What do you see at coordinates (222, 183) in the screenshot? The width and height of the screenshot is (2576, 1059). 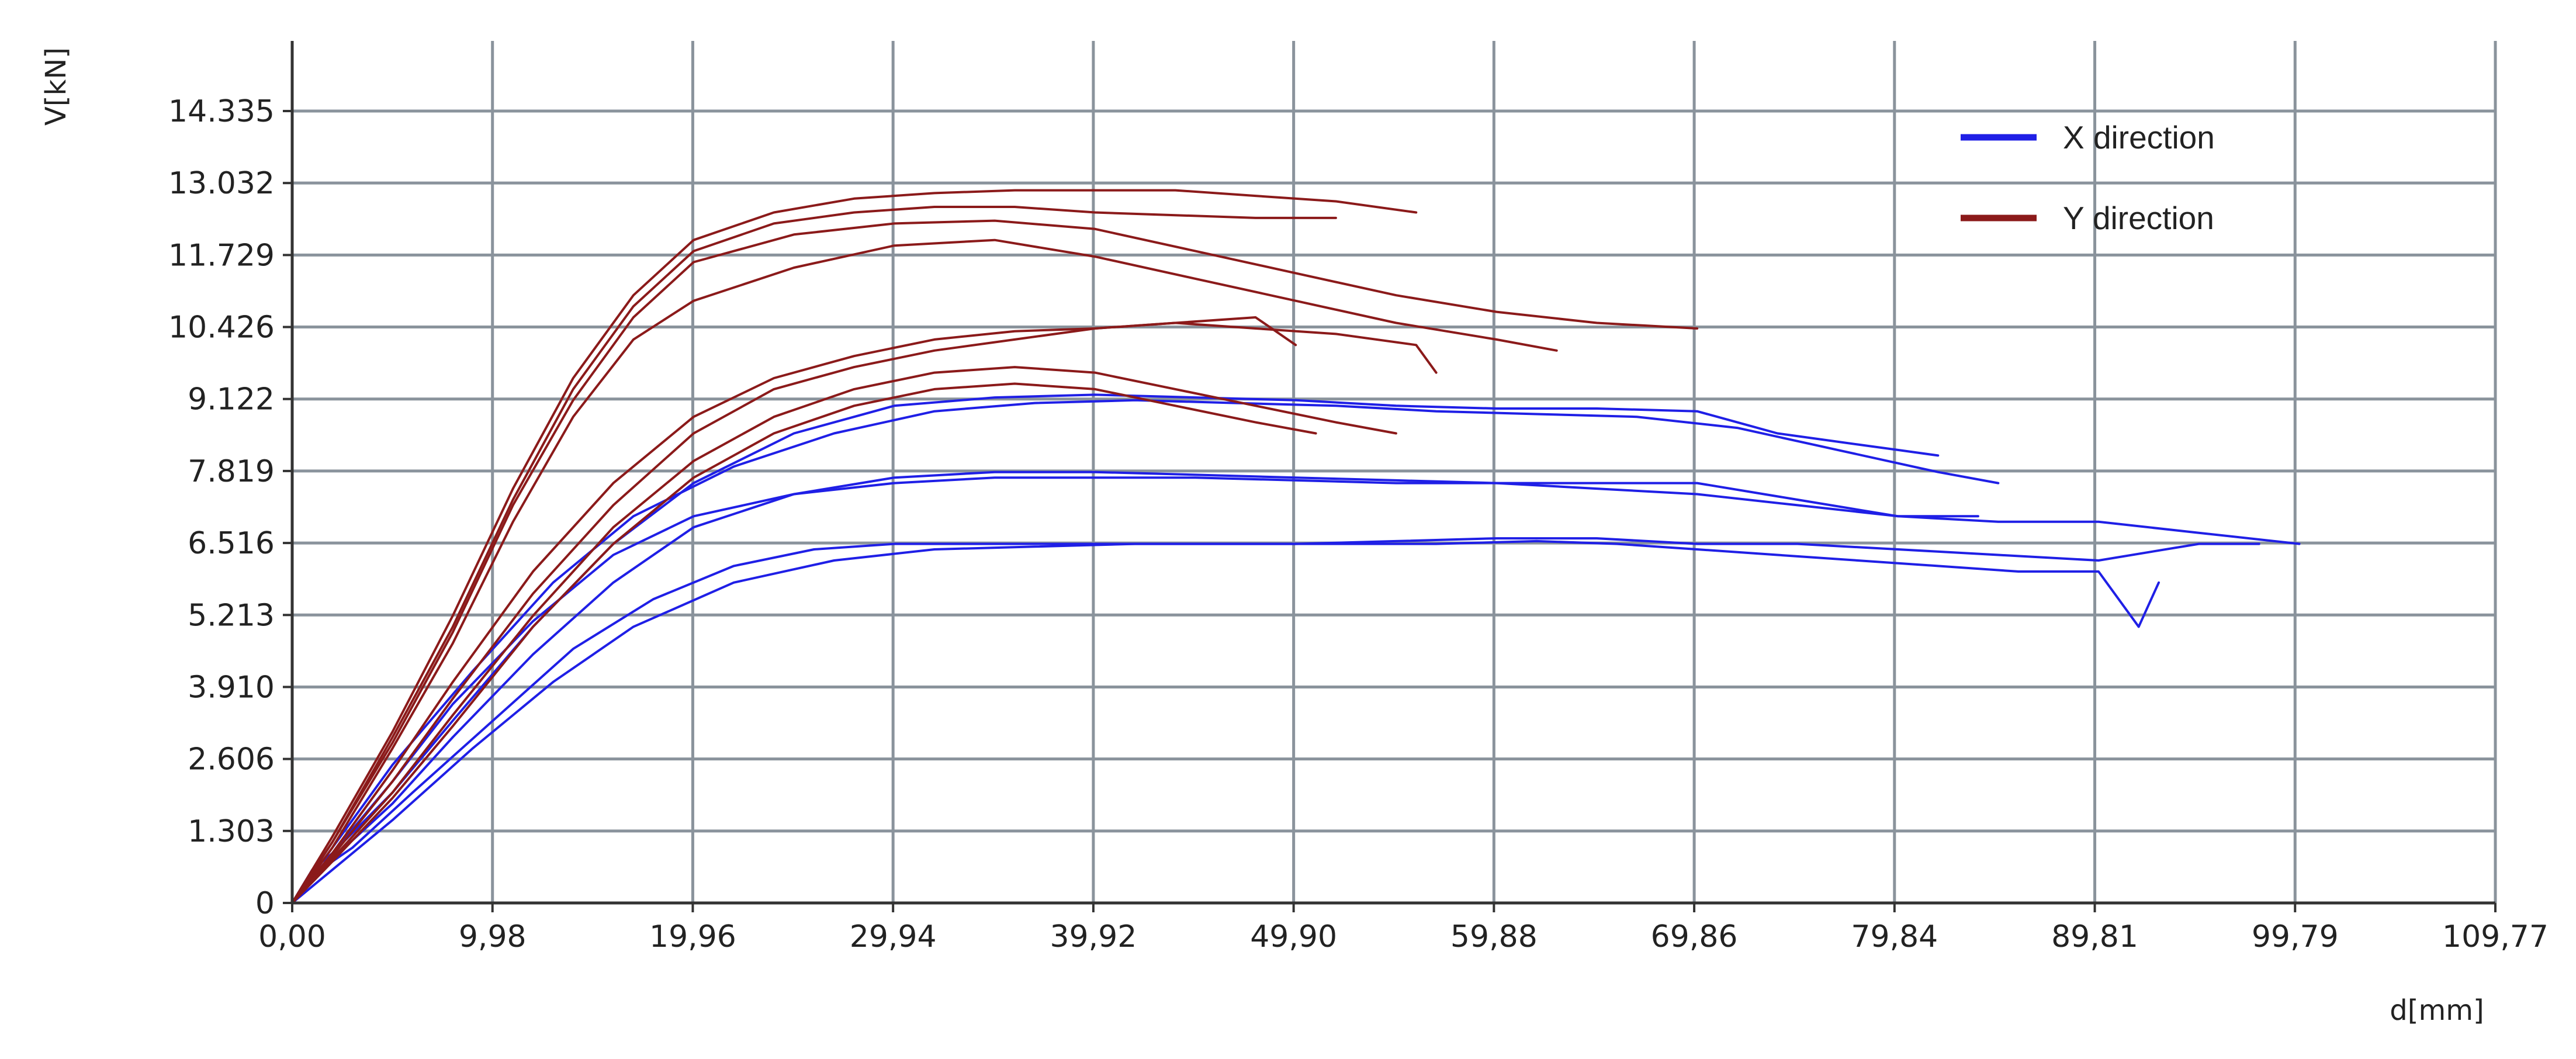 I see `y-tick-label: 13.032` at bounding box center [222, 183].